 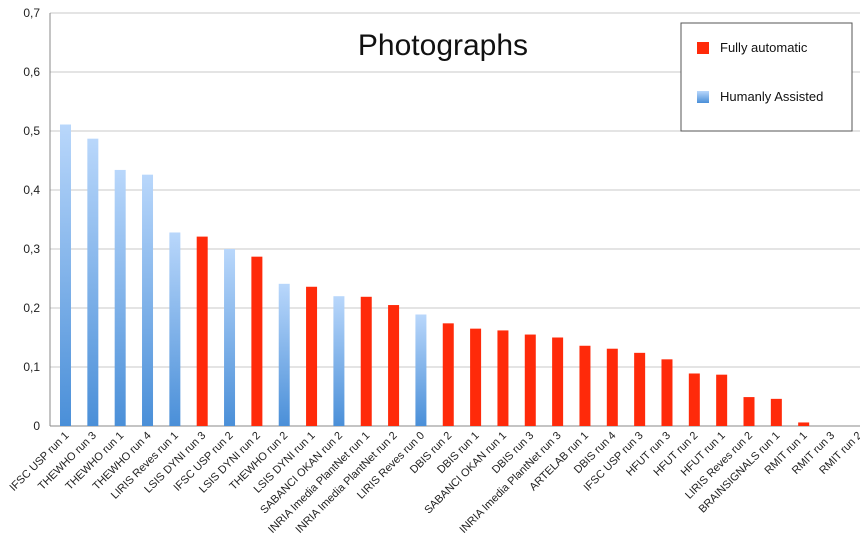 I want to click on legend-label-humanly-assisted: Humanly Assisted, so click(x=771, y=96).